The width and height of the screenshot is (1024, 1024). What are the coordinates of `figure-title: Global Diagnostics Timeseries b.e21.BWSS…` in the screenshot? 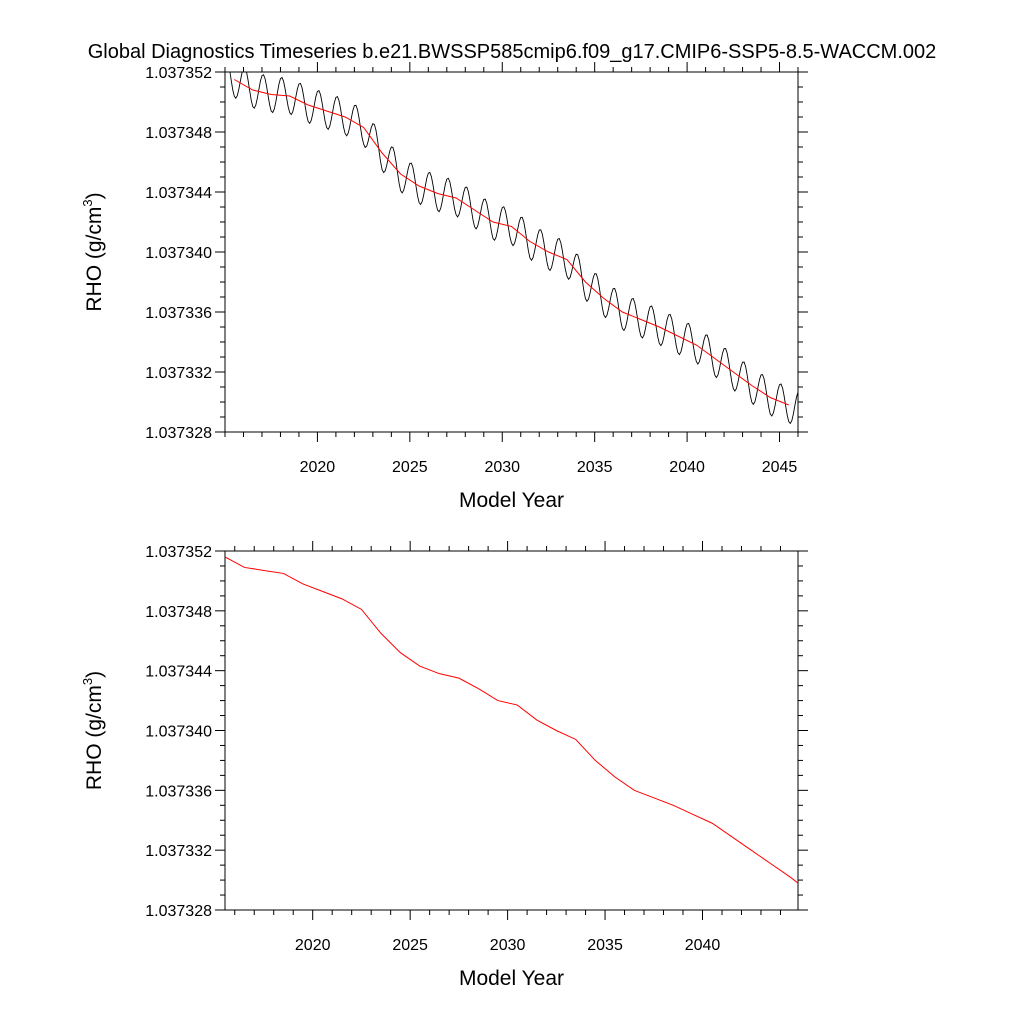 It's located at (512, 52).